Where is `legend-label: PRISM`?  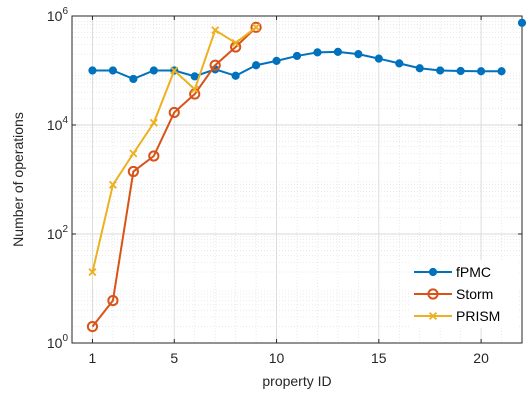
legend-label: PRISM is located at coordinates (478, 316).